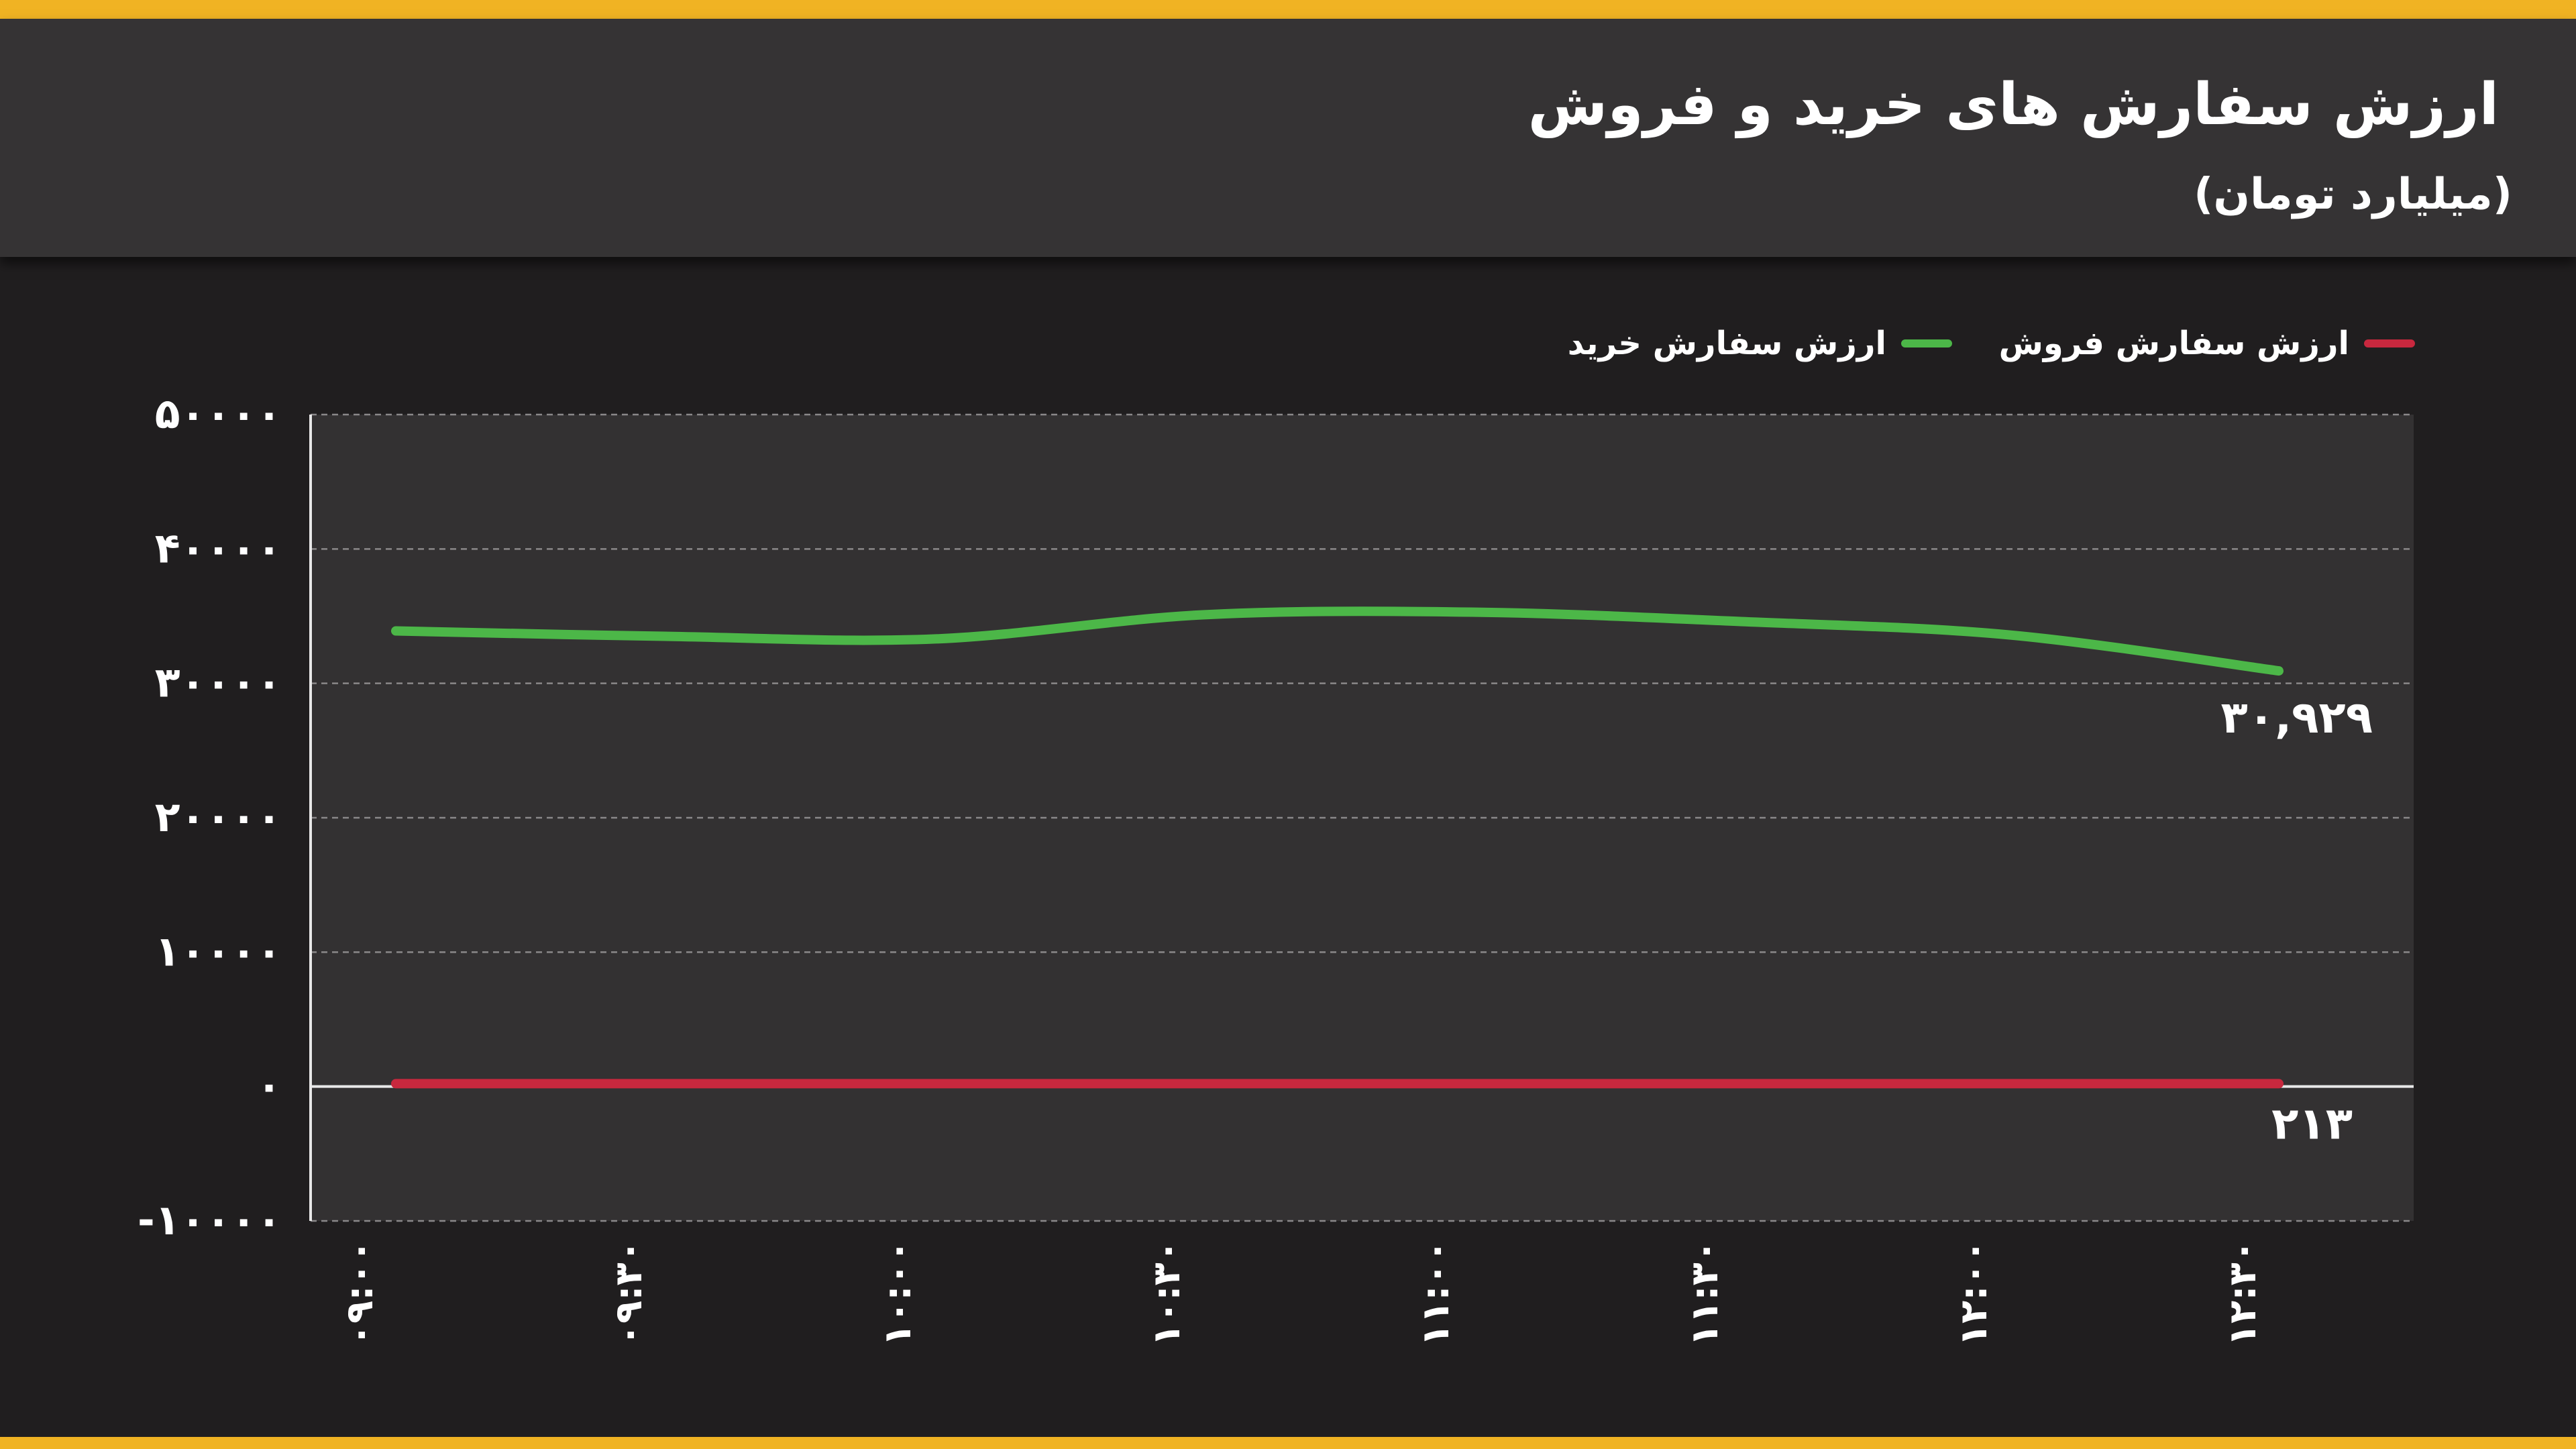 This screenshot has width=2576, height=1449. Describe the element at coordinates (1436, 1293) in the screenshot. I see `x-tick-label: ۱۱:۰۰` at that location.